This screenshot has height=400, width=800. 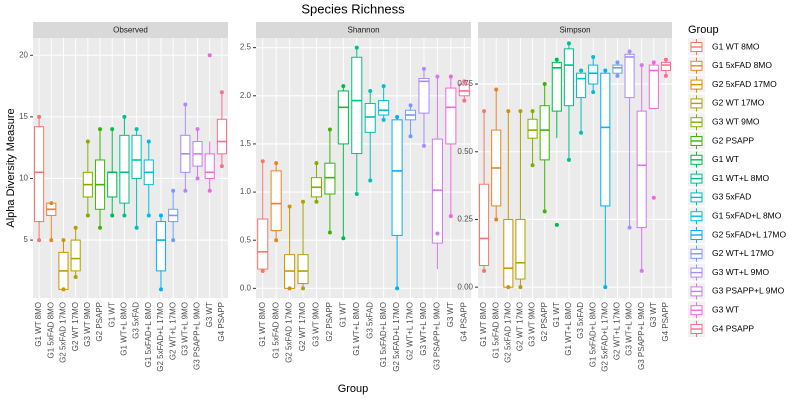 What do you see at coordinates (743, 253) in the screenshot?
I see `legend-label: G2 WT+L 17MO` at bounding box center [743, 253].